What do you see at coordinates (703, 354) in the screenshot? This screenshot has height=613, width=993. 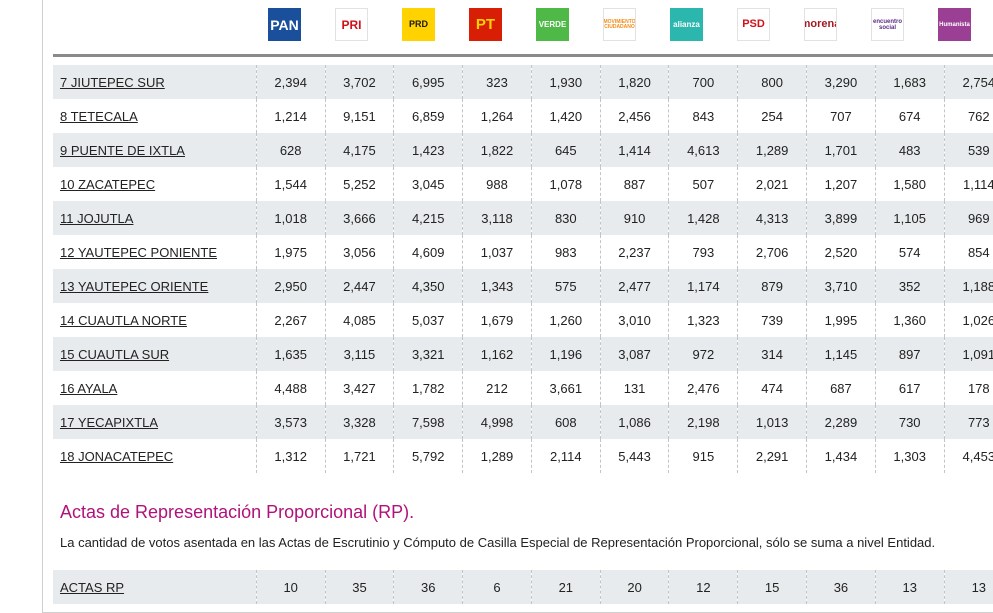 I see `vote-cell: 972` at bounding box center [703, 354].